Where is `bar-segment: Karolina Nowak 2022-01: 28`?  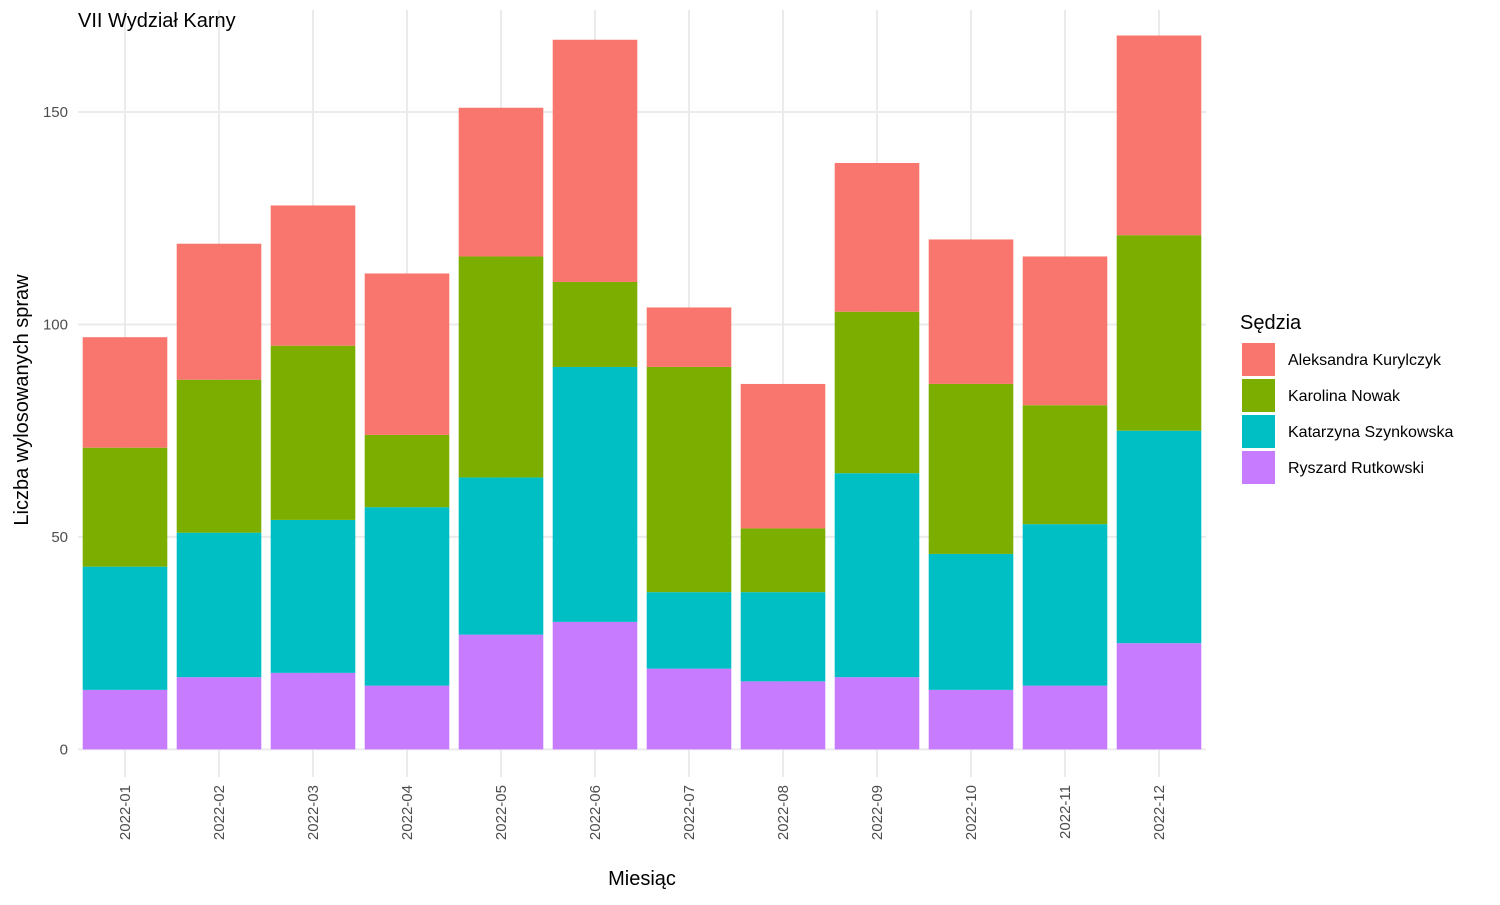 bar-segment: Karolina Nowak 2022-01: 28 is located at coordinates (125, 507).